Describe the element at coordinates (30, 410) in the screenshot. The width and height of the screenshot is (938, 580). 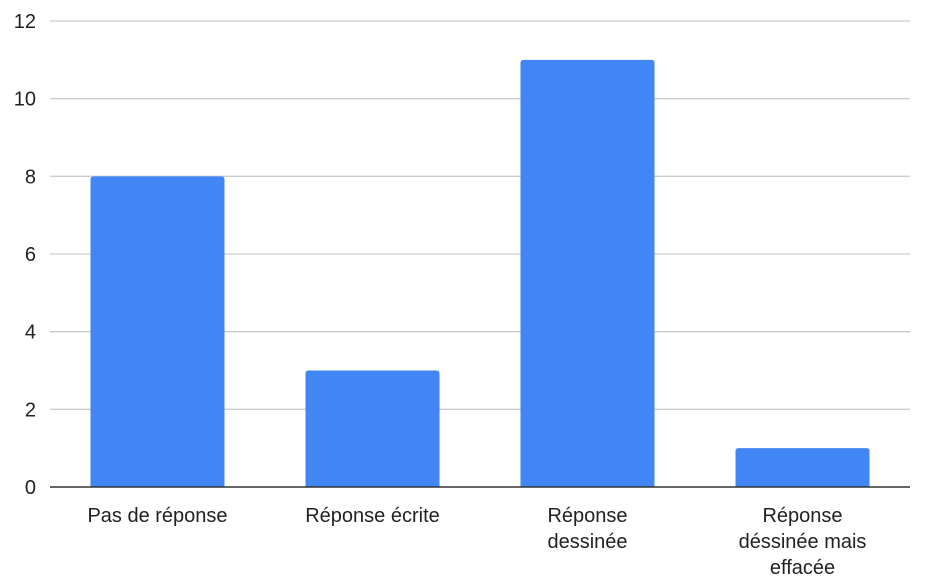
I see `y-tick-label-2: 2` at that location.